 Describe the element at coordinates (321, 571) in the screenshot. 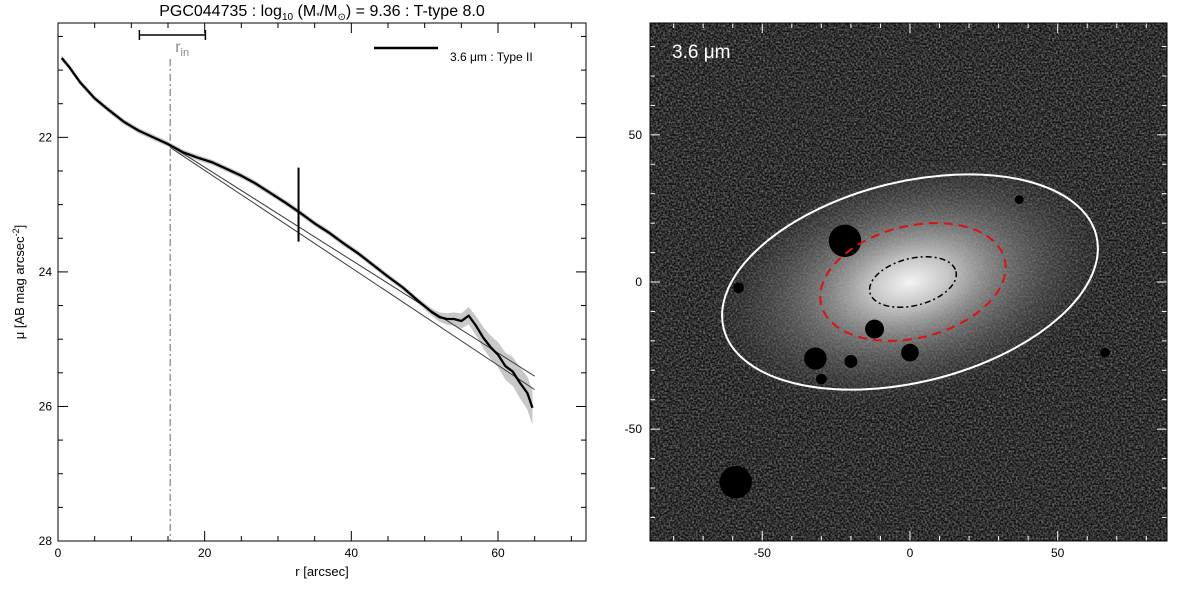

I see `x-axis-label: r [arcsec]` at that location.